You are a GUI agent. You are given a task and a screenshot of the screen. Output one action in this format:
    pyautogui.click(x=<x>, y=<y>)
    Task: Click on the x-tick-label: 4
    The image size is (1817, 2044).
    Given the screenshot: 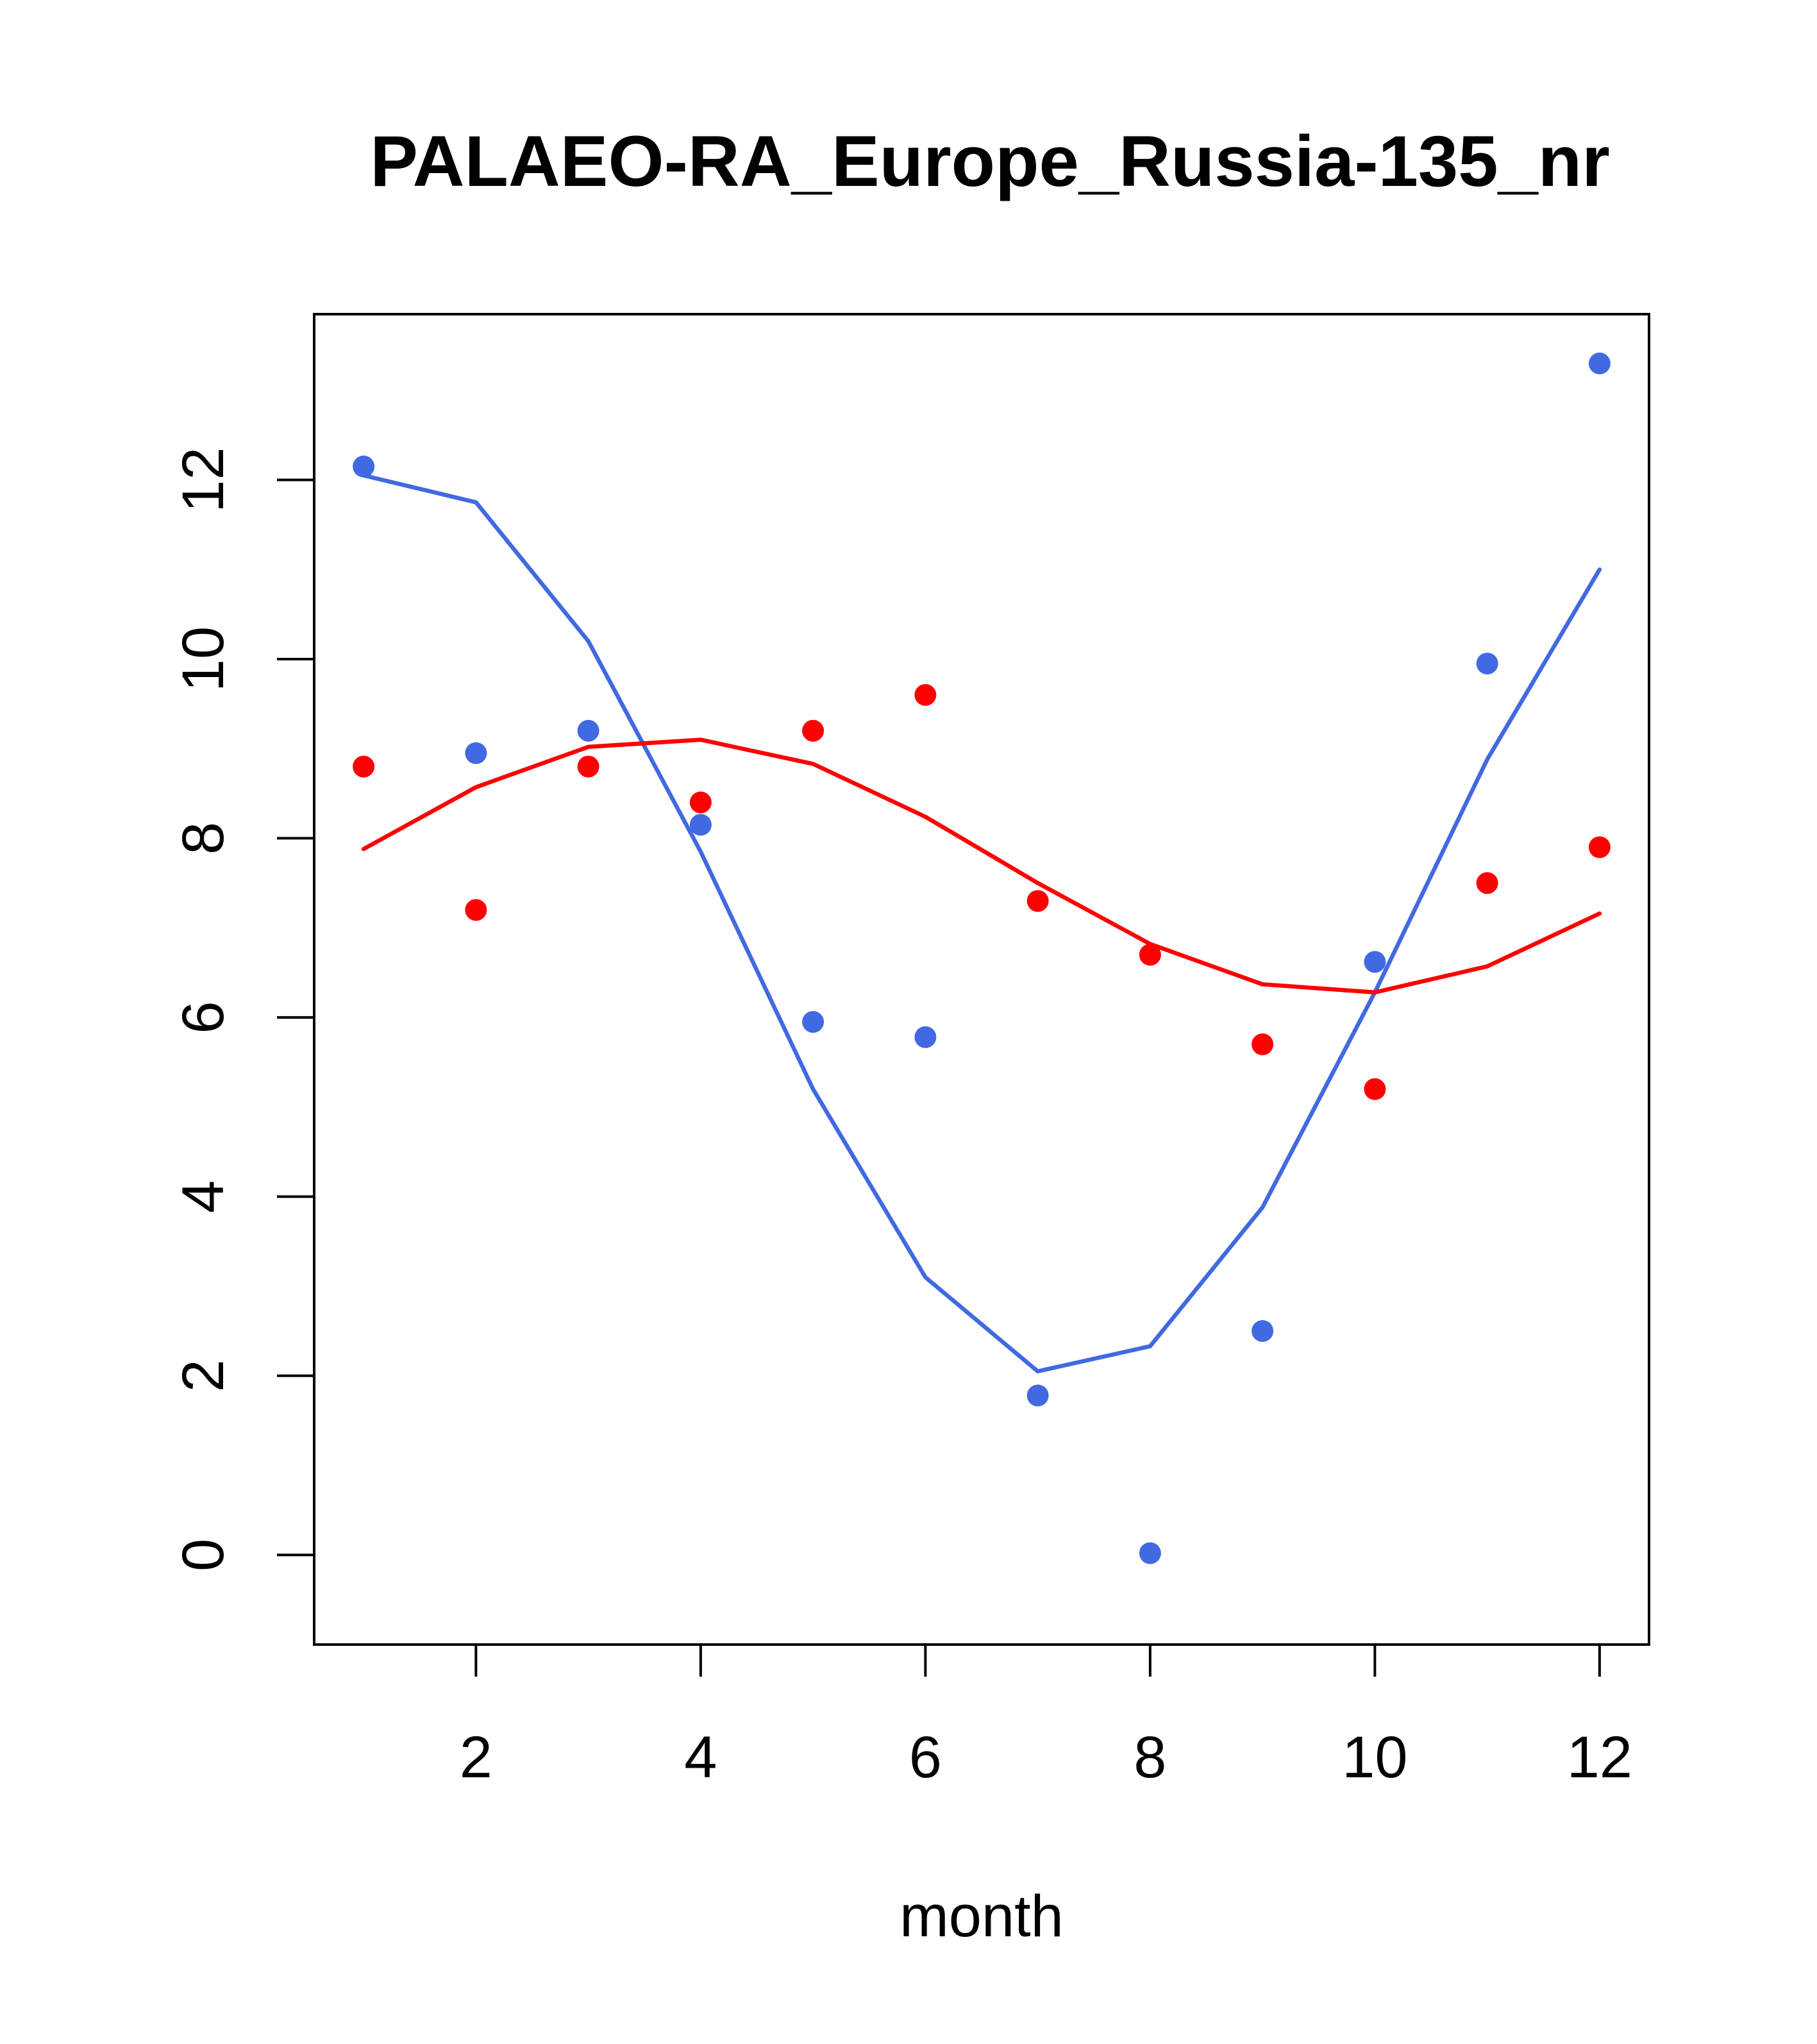 What is the action you would take?
    pyautogui.click(x=700, y=1757)
    